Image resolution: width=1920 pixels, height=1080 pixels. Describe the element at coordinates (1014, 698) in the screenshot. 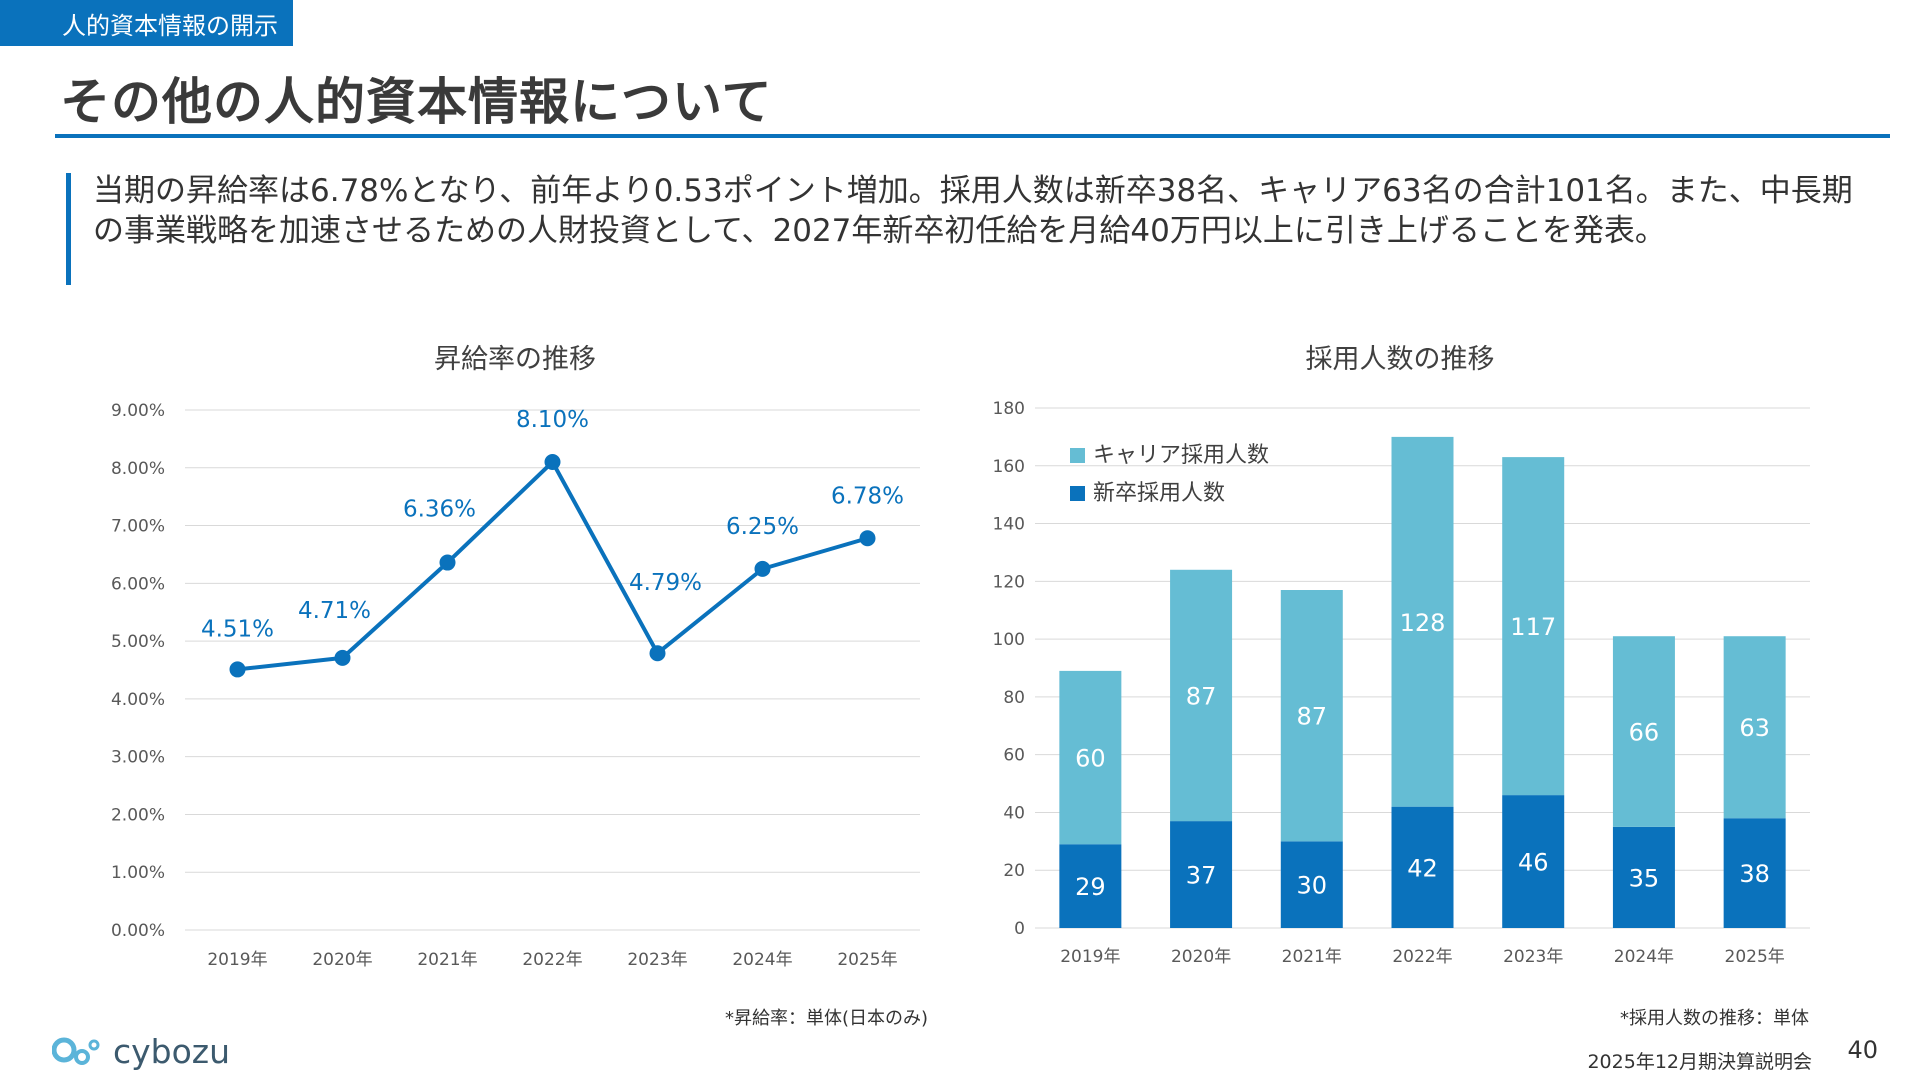

I see `y-tick-label: 80` at that location.